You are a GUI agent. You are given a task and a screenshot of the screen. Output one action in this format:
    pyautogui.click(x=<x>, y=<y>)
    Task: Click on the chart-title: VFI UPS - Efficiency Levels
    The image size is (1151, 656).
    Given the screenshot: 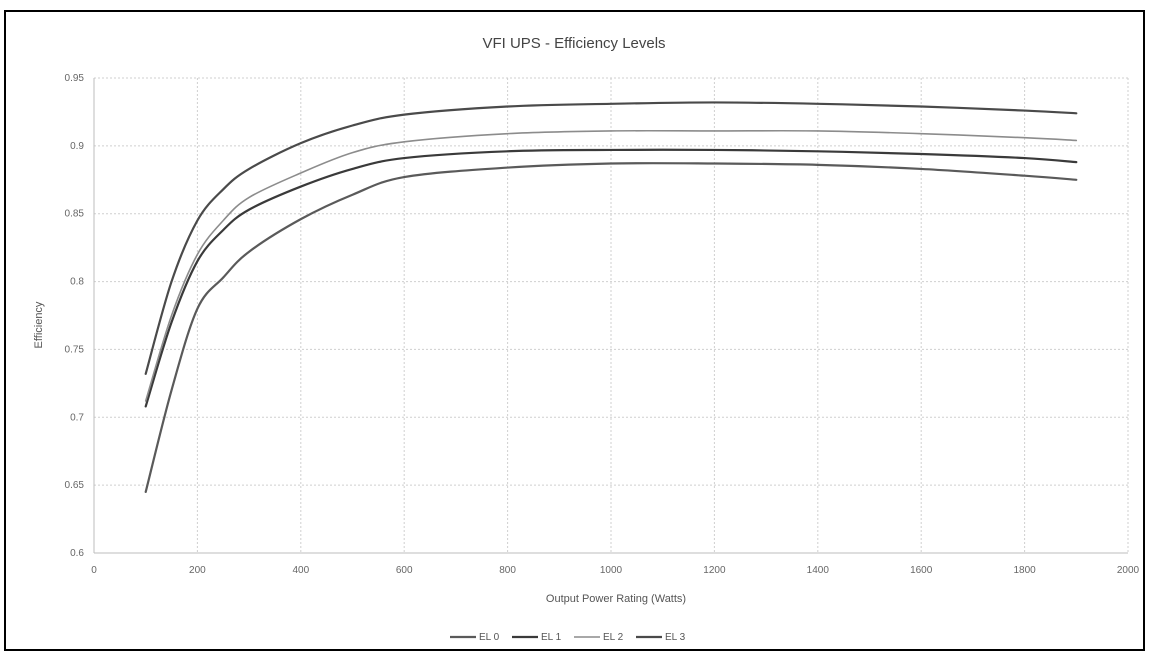 What is the action you would take?
    pyautogui.click(x=573, y=43)
    